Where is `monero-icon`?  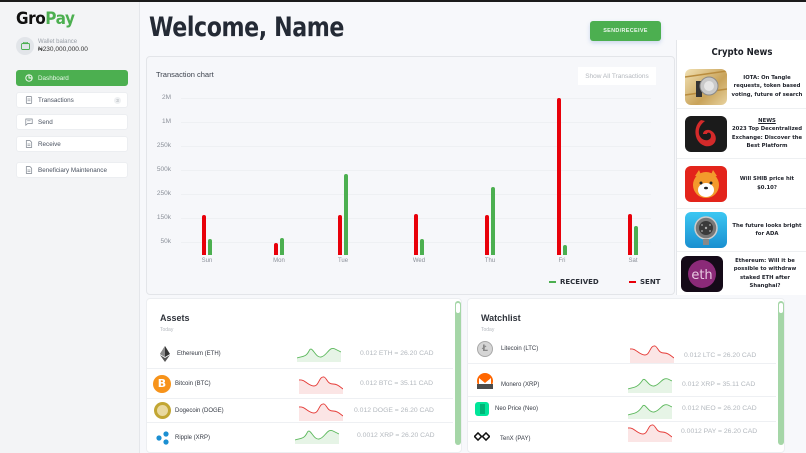
monero-icon is located at coordinates (485, 380).